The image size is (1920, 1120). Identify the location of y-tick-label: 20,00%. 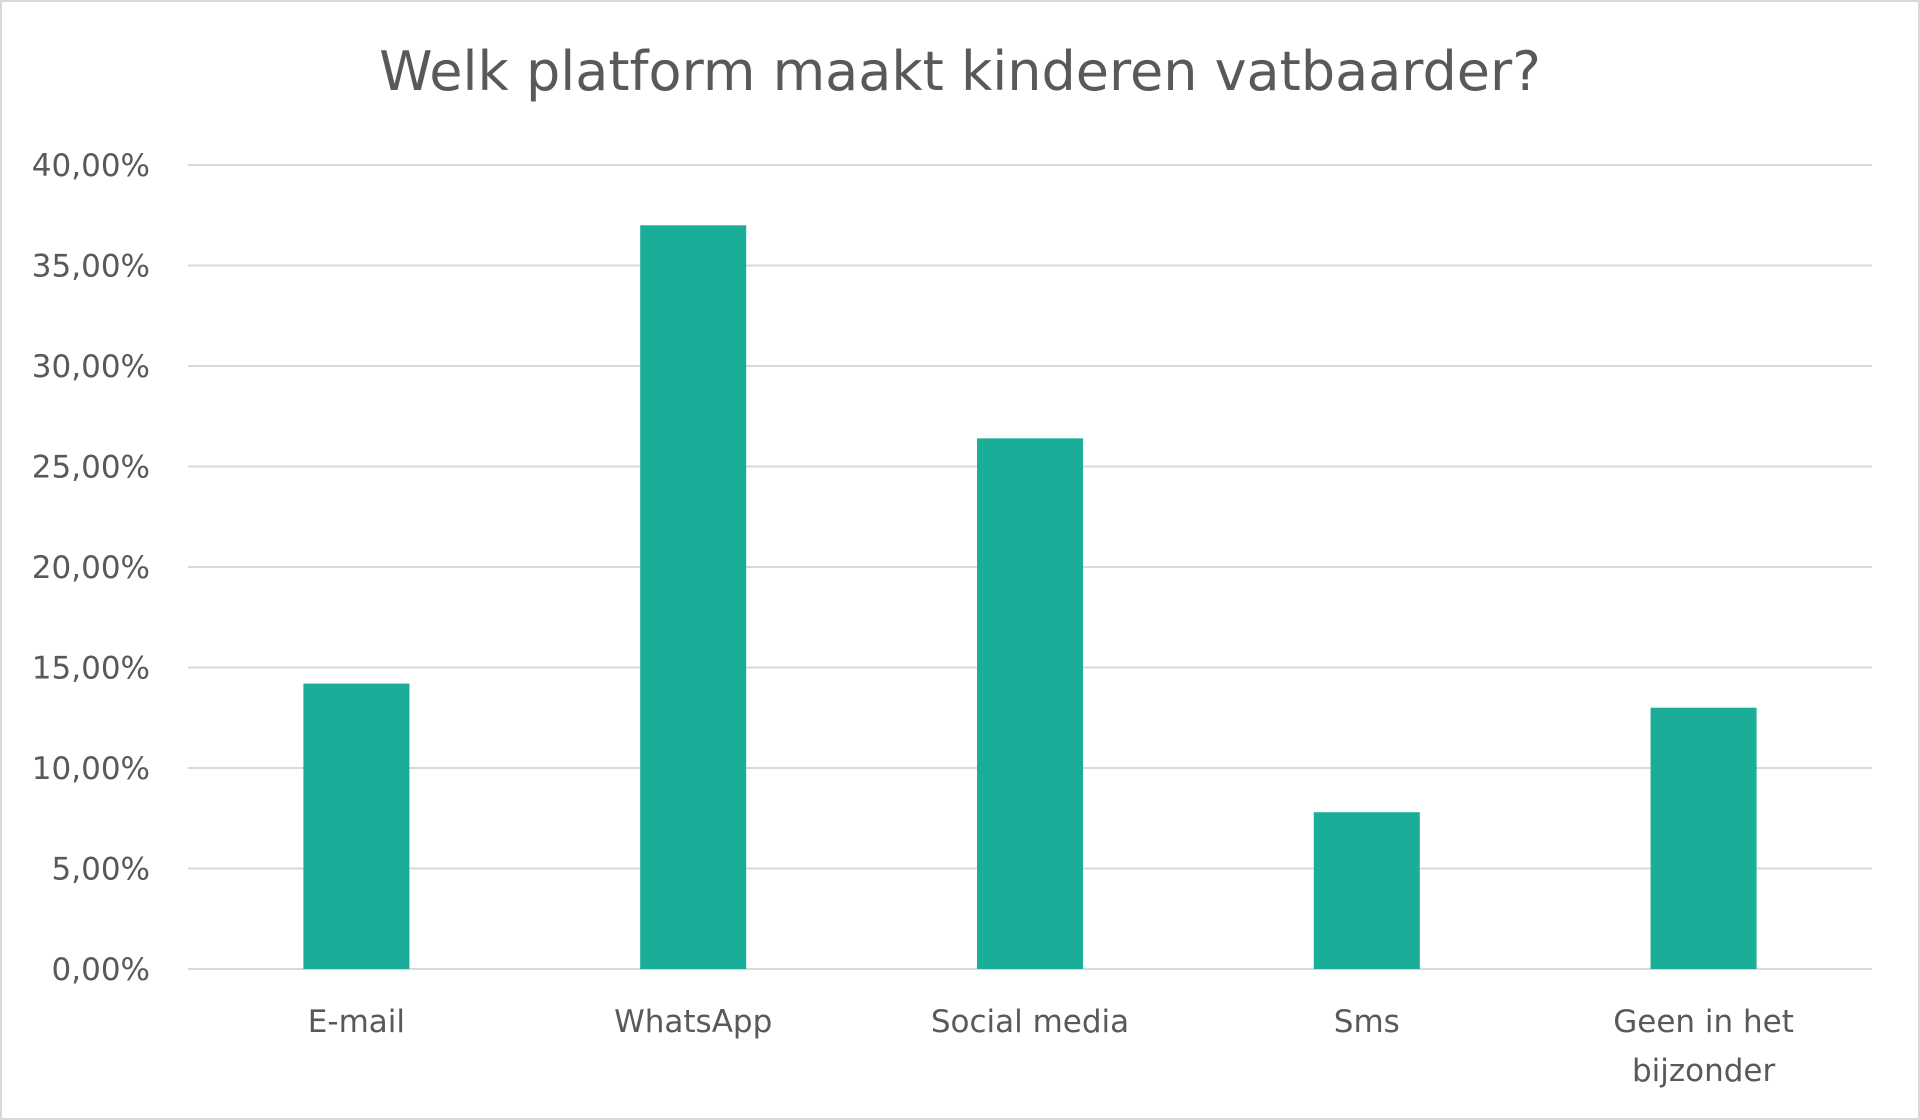
(91, 568).